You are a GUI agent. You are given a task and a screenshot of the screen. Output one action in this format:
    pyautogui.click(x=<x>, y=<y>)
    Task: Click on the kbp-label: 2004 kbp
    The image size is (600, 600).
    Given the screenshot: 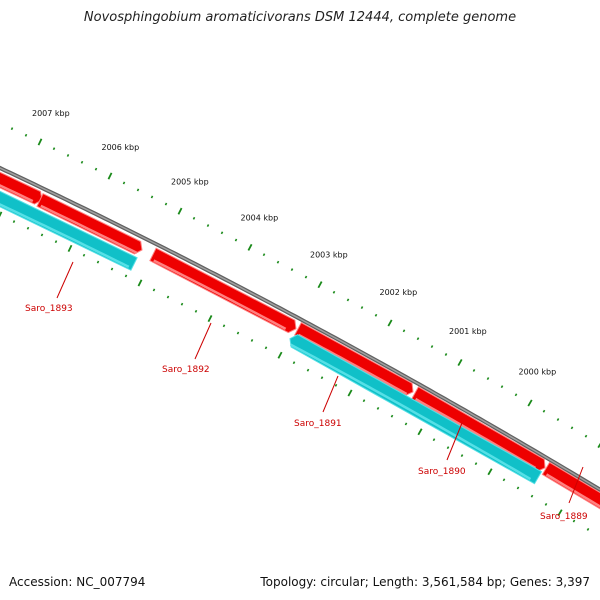 What is the action you would take?
    pyautogui.click(x=260, y=217)
    